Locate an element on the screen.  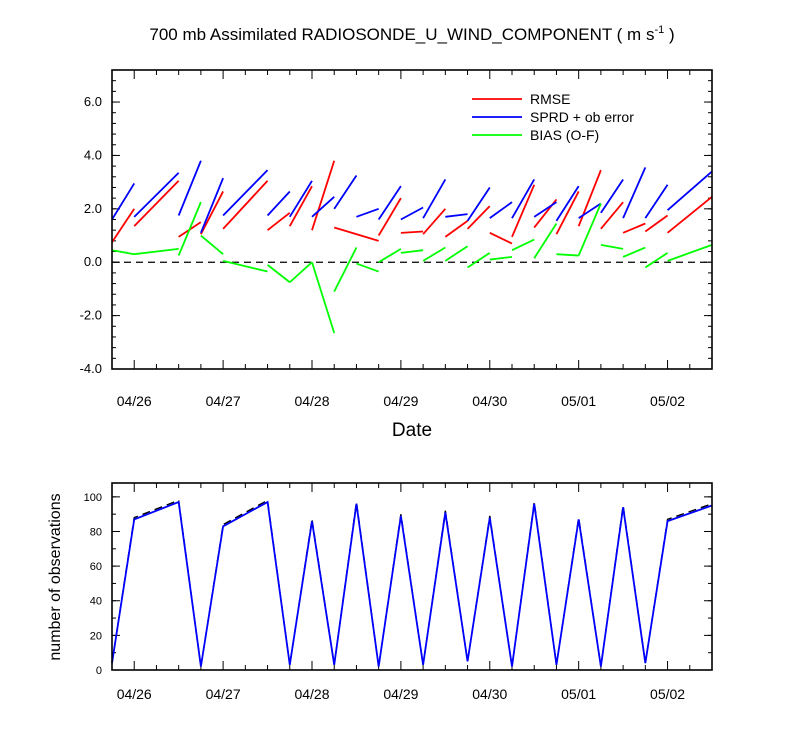
top-x-tick-label: 05/02 is located at coordinates (667, 401).